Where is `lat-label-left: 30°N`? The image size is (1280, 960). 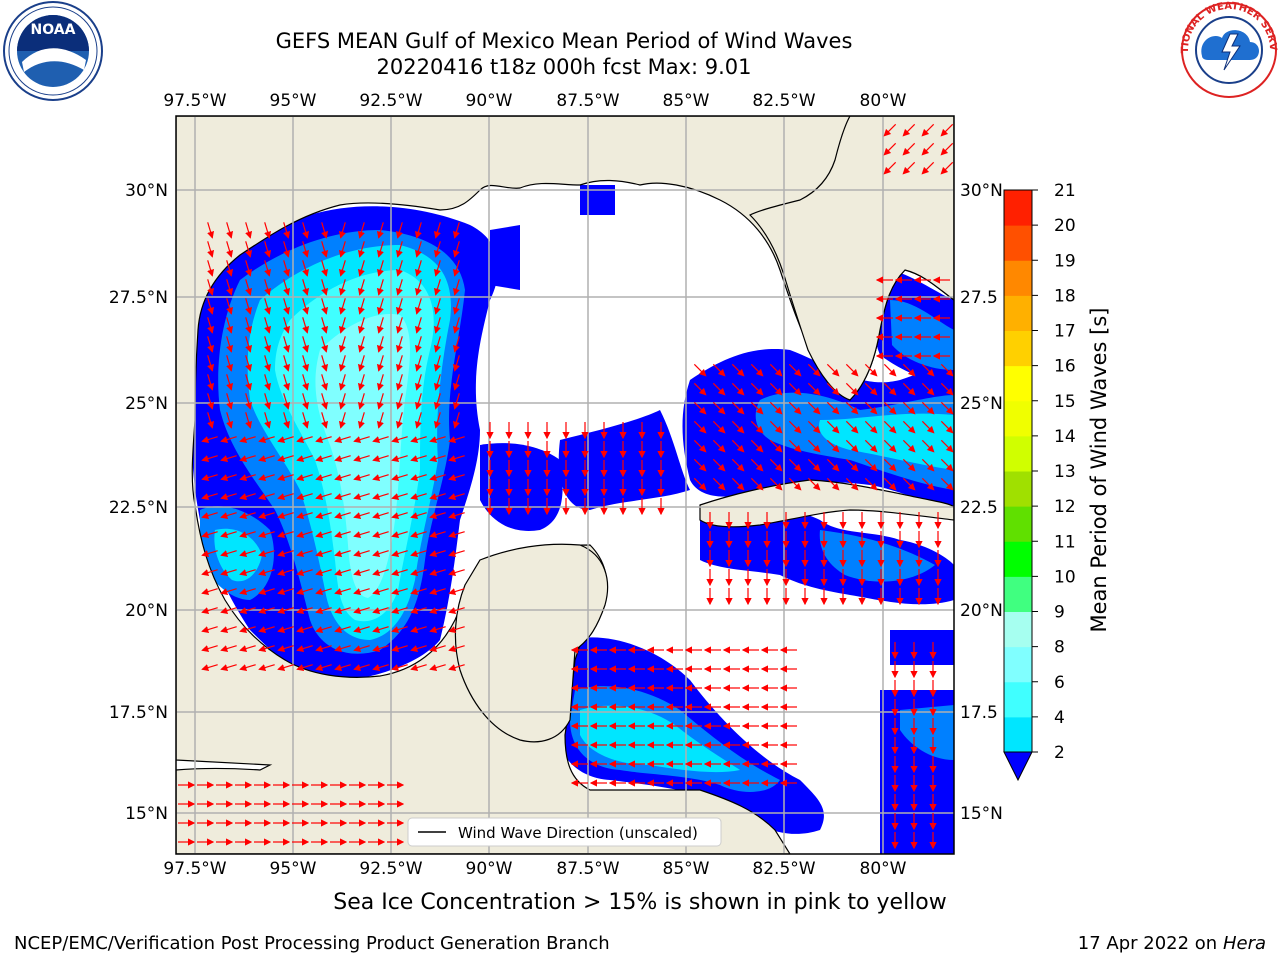 lat-label-left: 30°N is located at coordinates (146, 191).